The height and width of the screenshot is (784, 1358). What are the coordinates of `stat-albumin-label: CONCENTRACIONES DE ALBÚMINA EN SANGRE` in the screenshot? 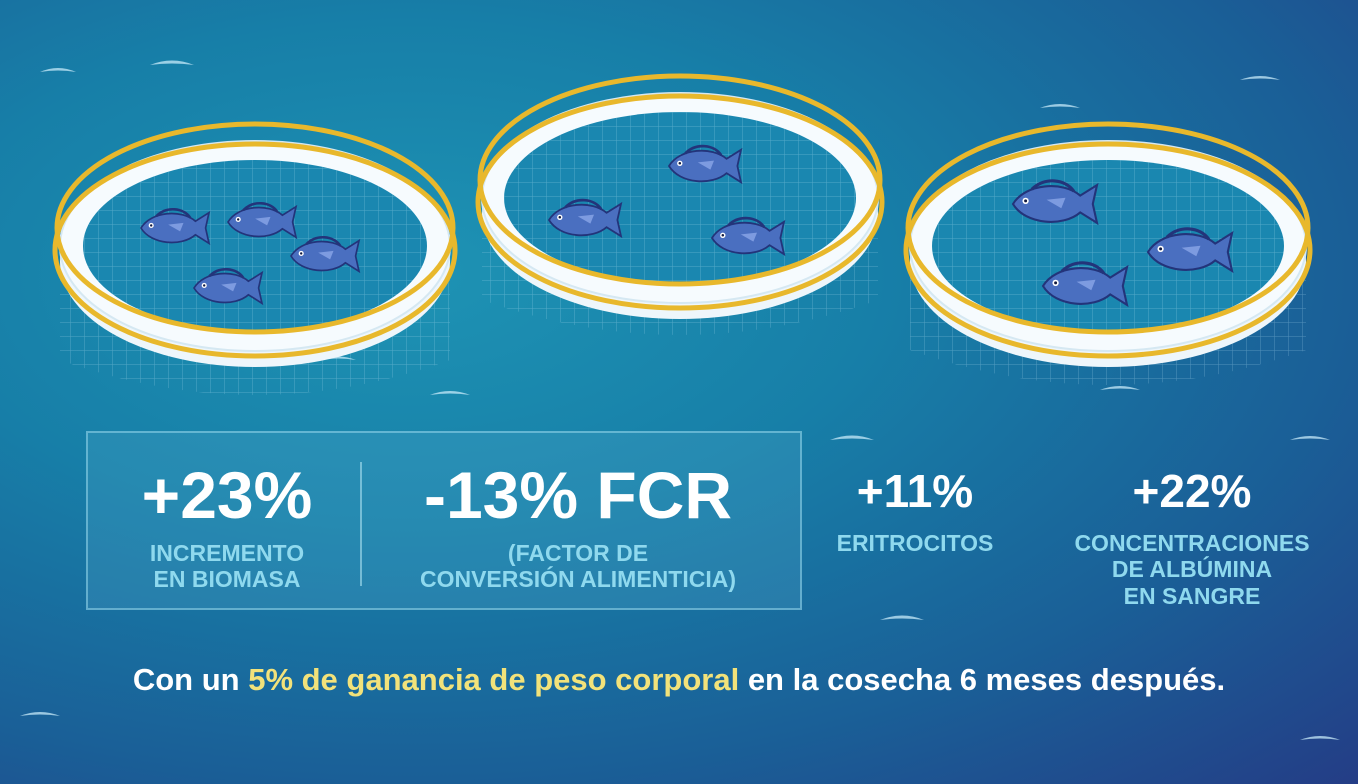 It's located at (1192, 569).